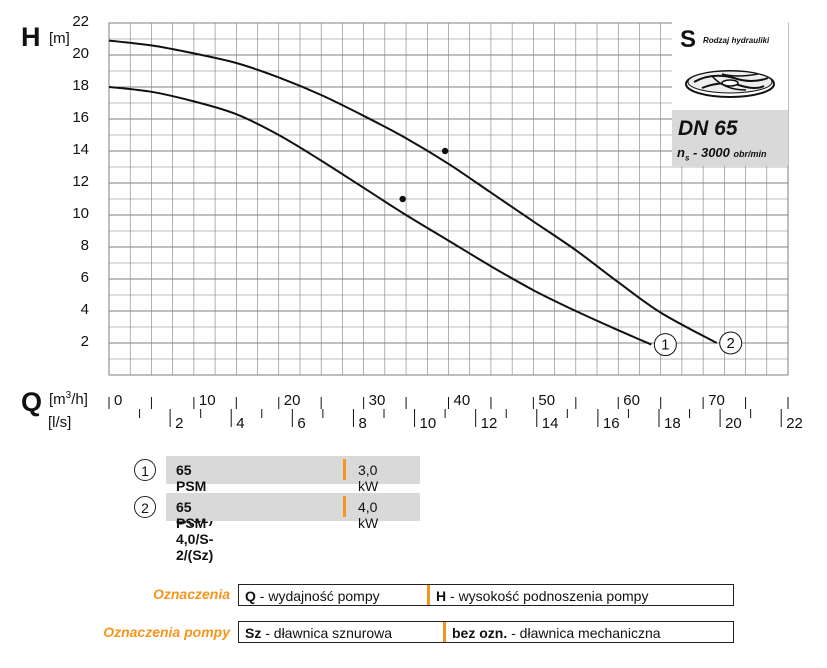 This screenshot has height=668, width=827. I want to click on model-number-badge: 1, so click(145, 470).